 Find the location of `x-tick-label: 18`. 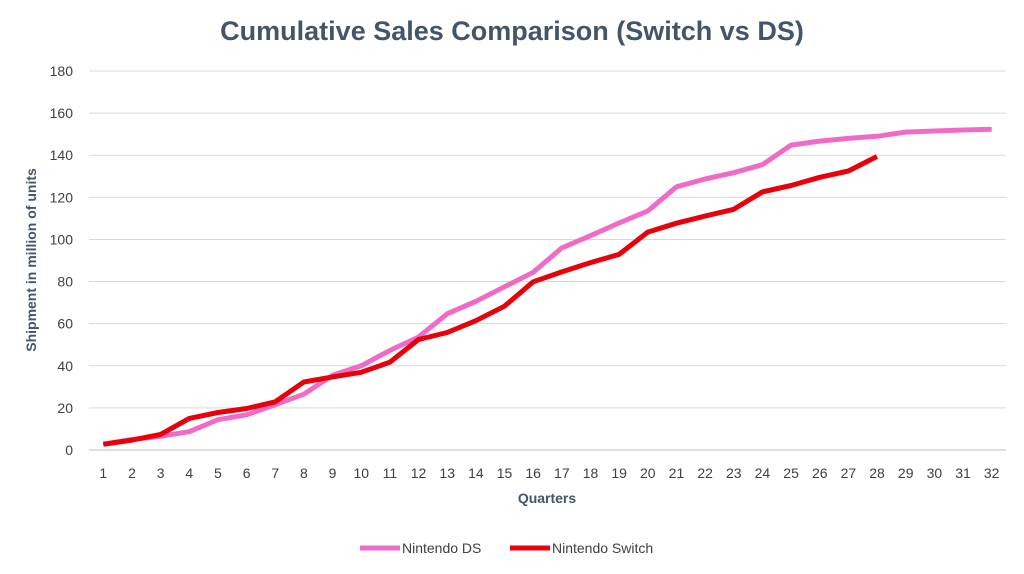

x-tick-label: 18 is located at coordinates (591, 473).